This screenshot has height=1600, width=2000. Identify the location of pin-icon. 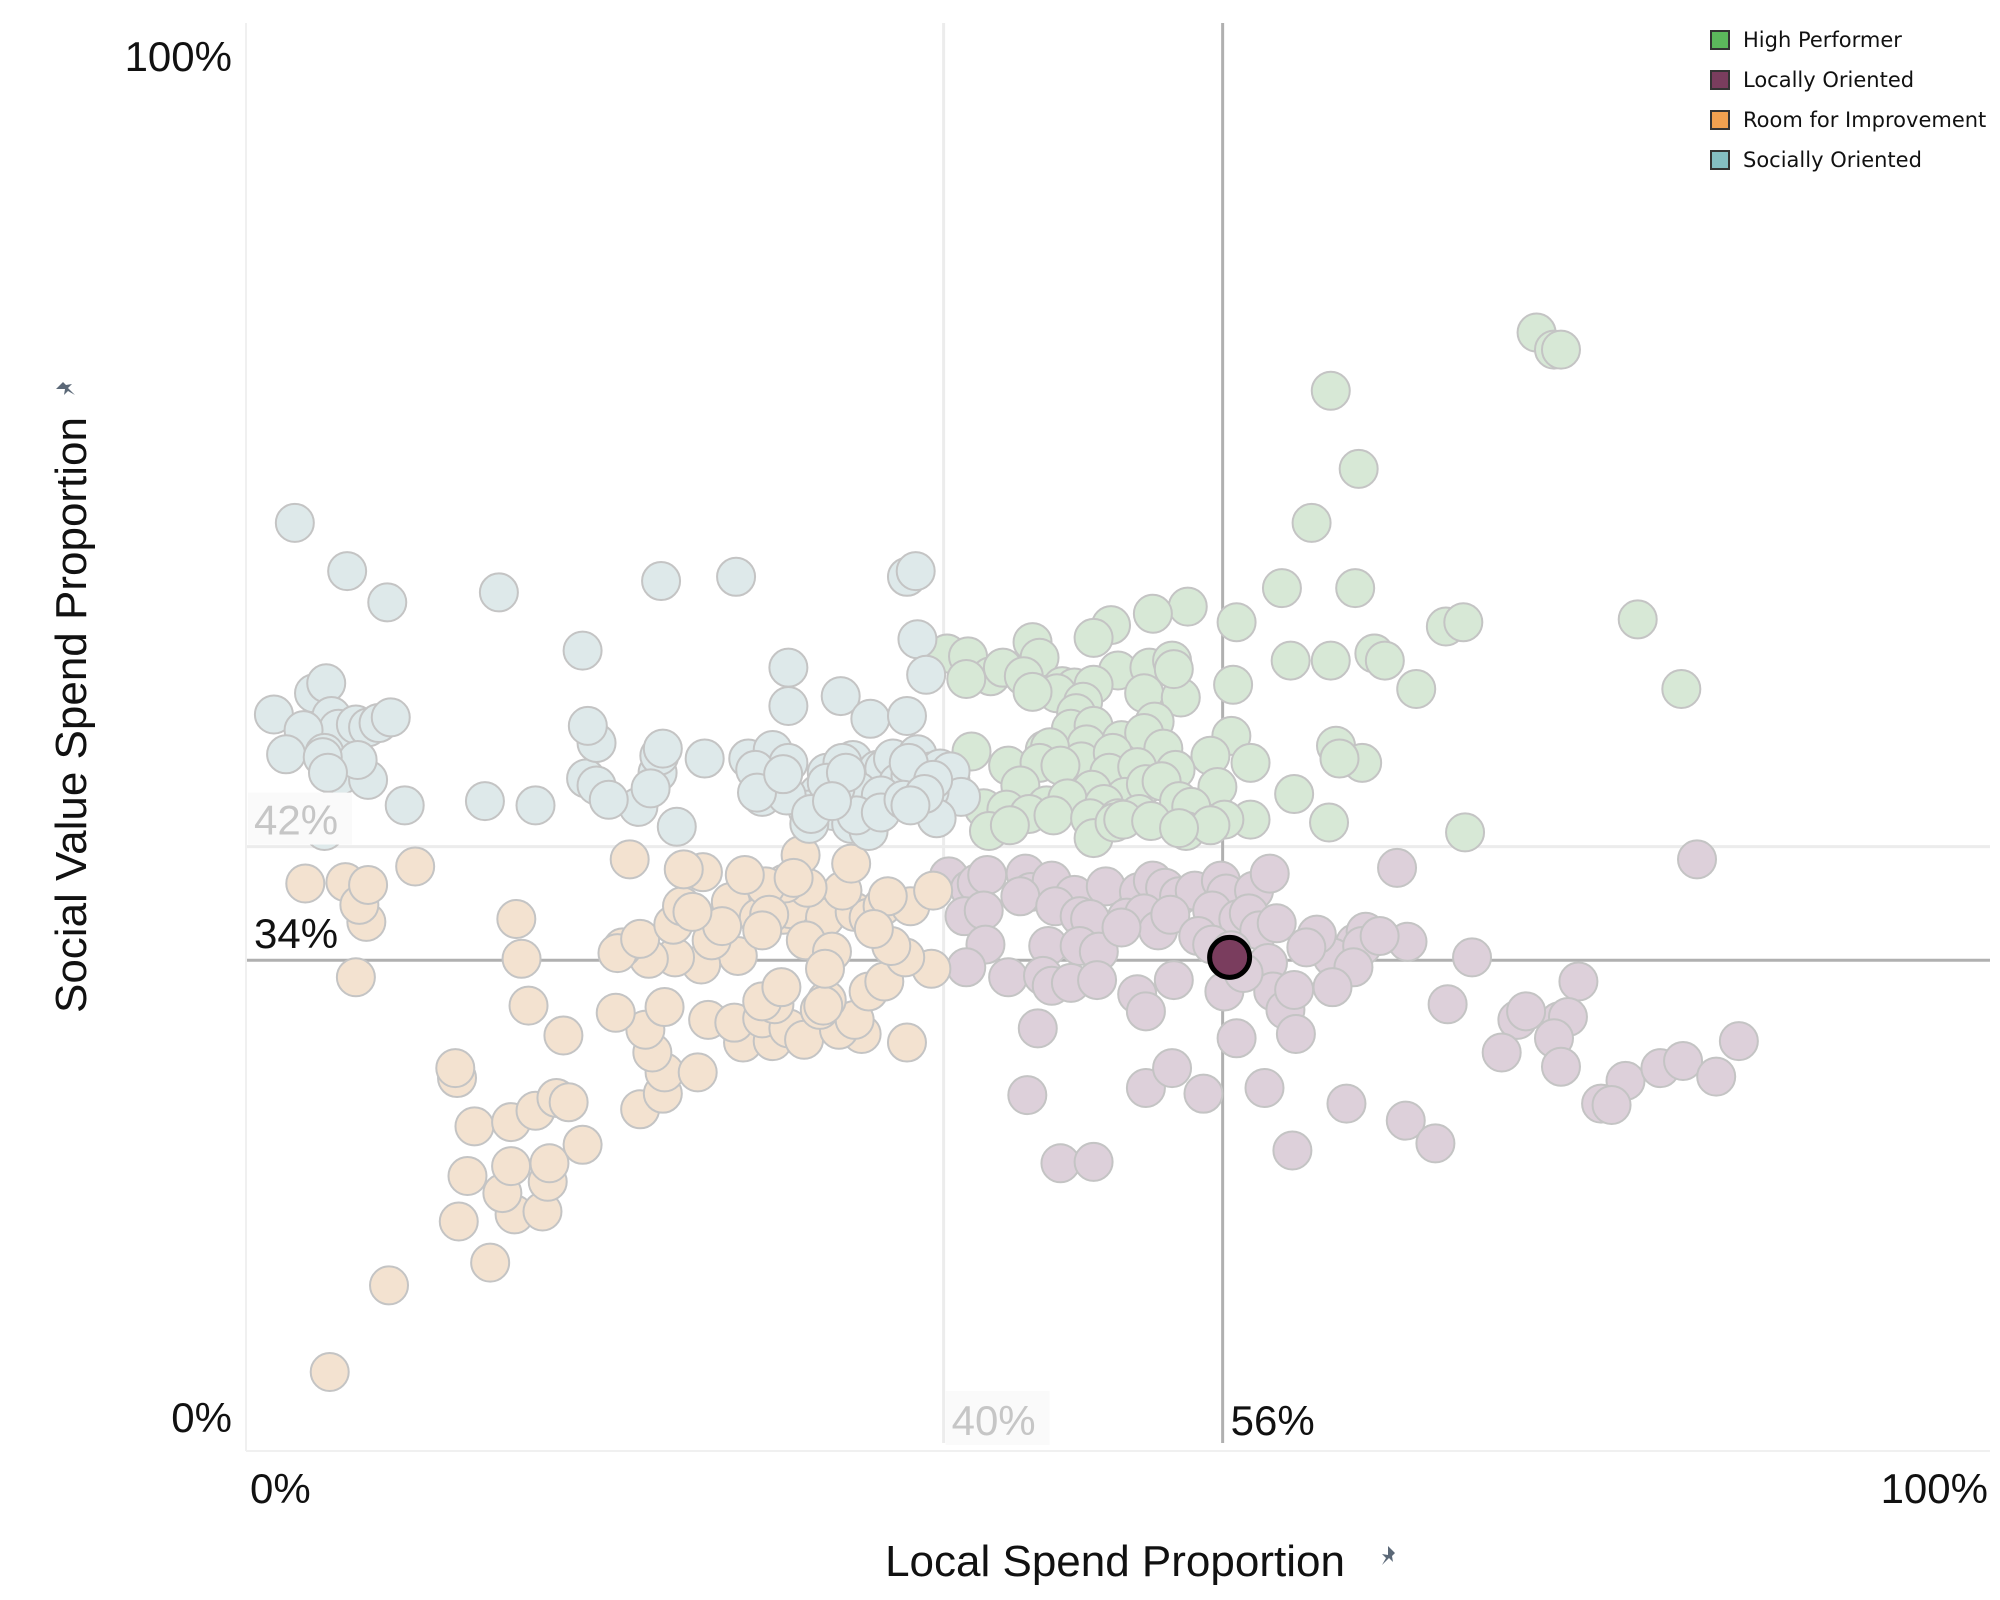
(1388, 1555).